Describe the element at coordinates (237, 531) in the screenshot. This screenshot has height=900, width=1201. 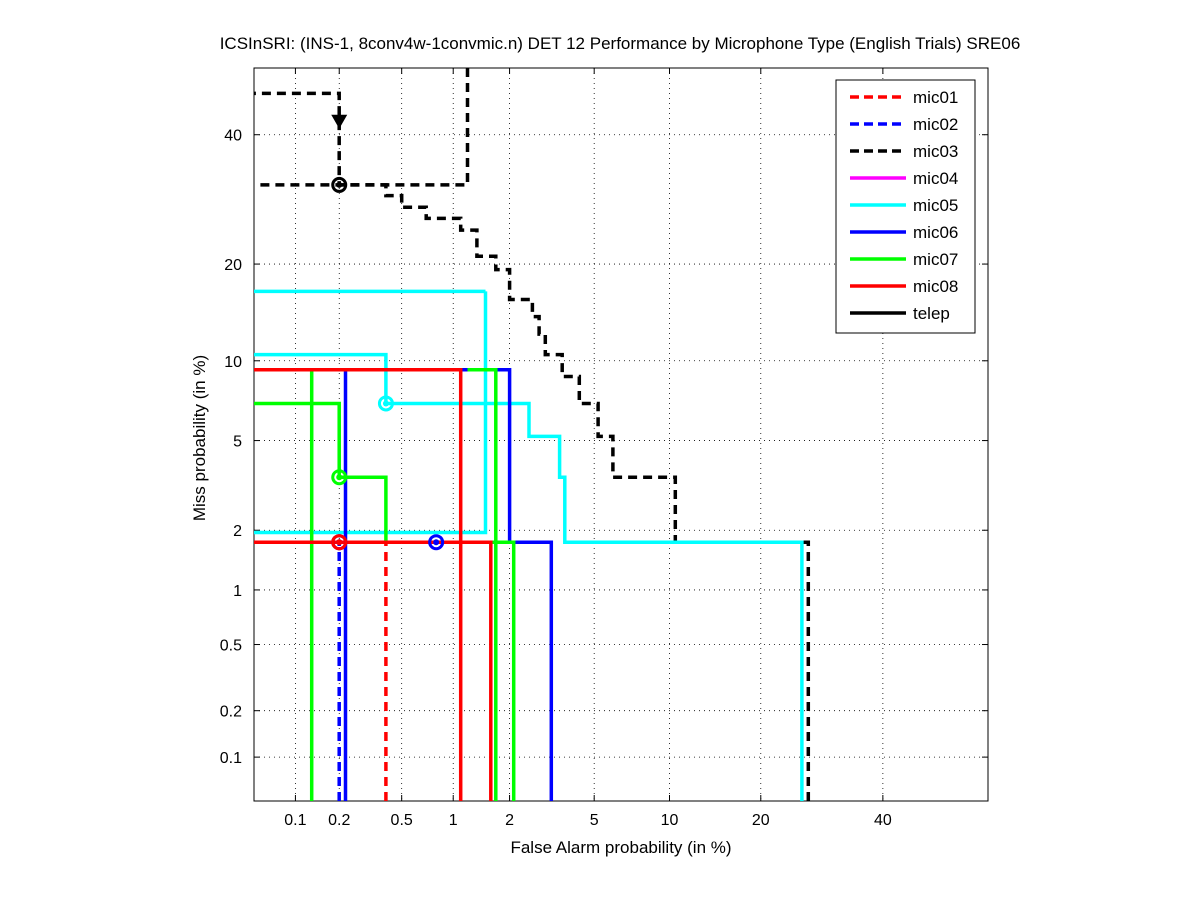
I see `y-tick-label: 2` at that location.